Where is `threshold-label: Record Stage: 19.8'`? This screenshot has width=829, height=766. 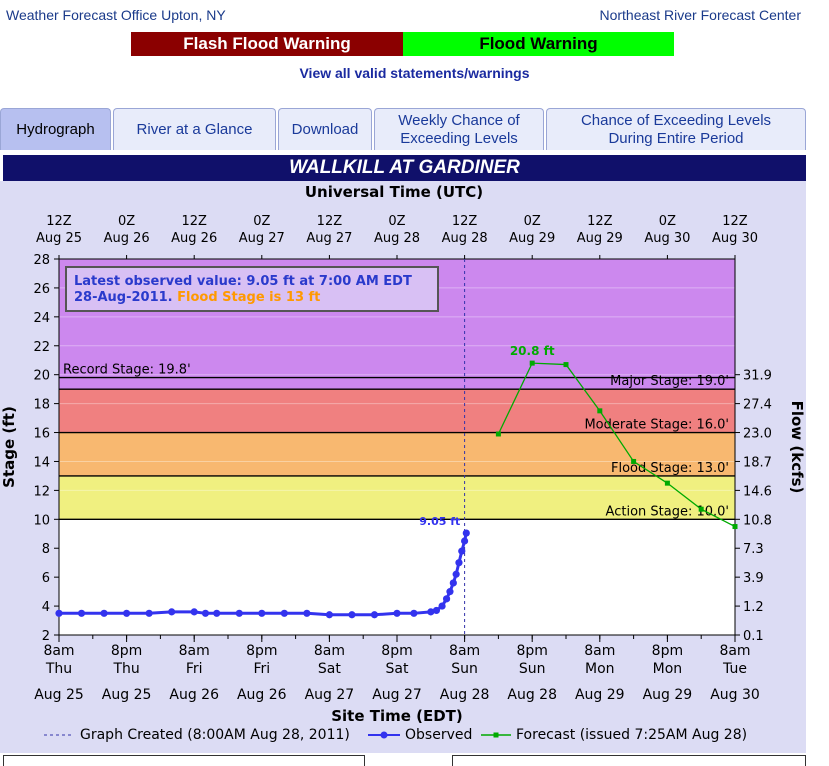 threshold-label: Record Stage: 19.8' is located at coordinates (127, 370).